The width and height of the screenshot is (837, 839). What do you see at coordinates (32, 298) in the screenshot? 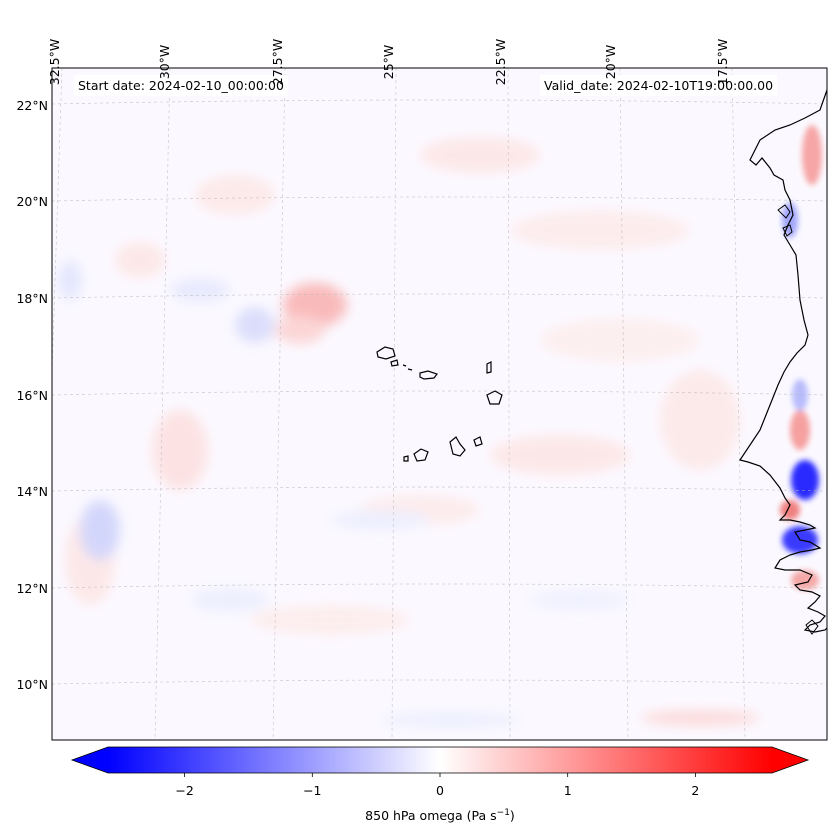
I see `lat-label-18n: 18°N` at bounding box center [32, 298].